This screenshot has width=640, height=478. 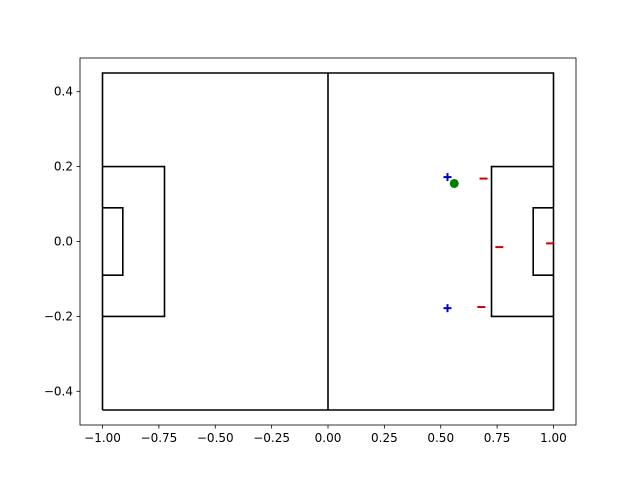 What do you see at coordinates (440, 438) in the screenshot?
I see `x-tick-label: 0.50` at bounding box center [440, 438].